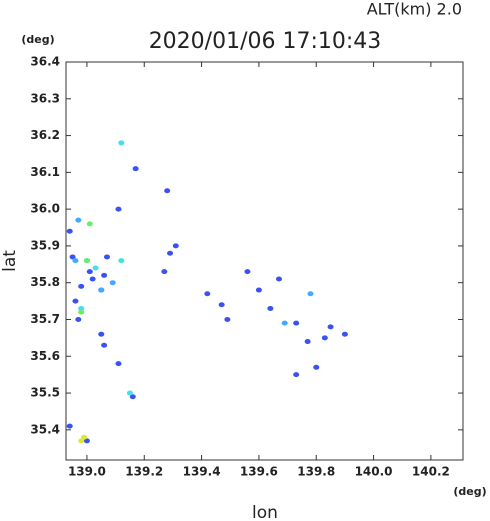  Describe the element at coordinates (265, 512) in the screenshot. I see `x-axis-label: lon` at that location.